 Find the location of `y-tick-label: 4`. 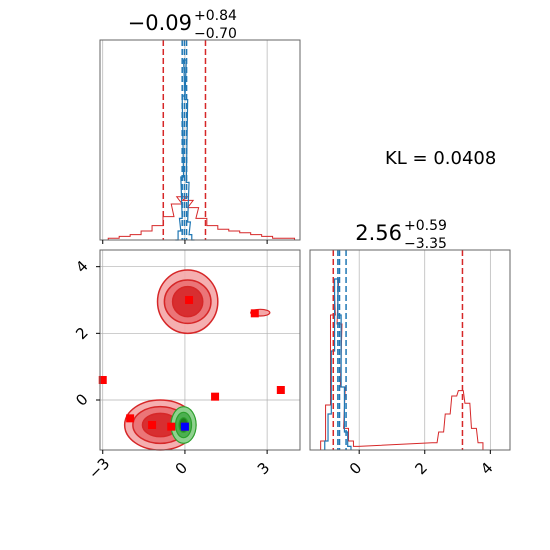

y-tick-label: 4 is located at coordinates (81, 266).